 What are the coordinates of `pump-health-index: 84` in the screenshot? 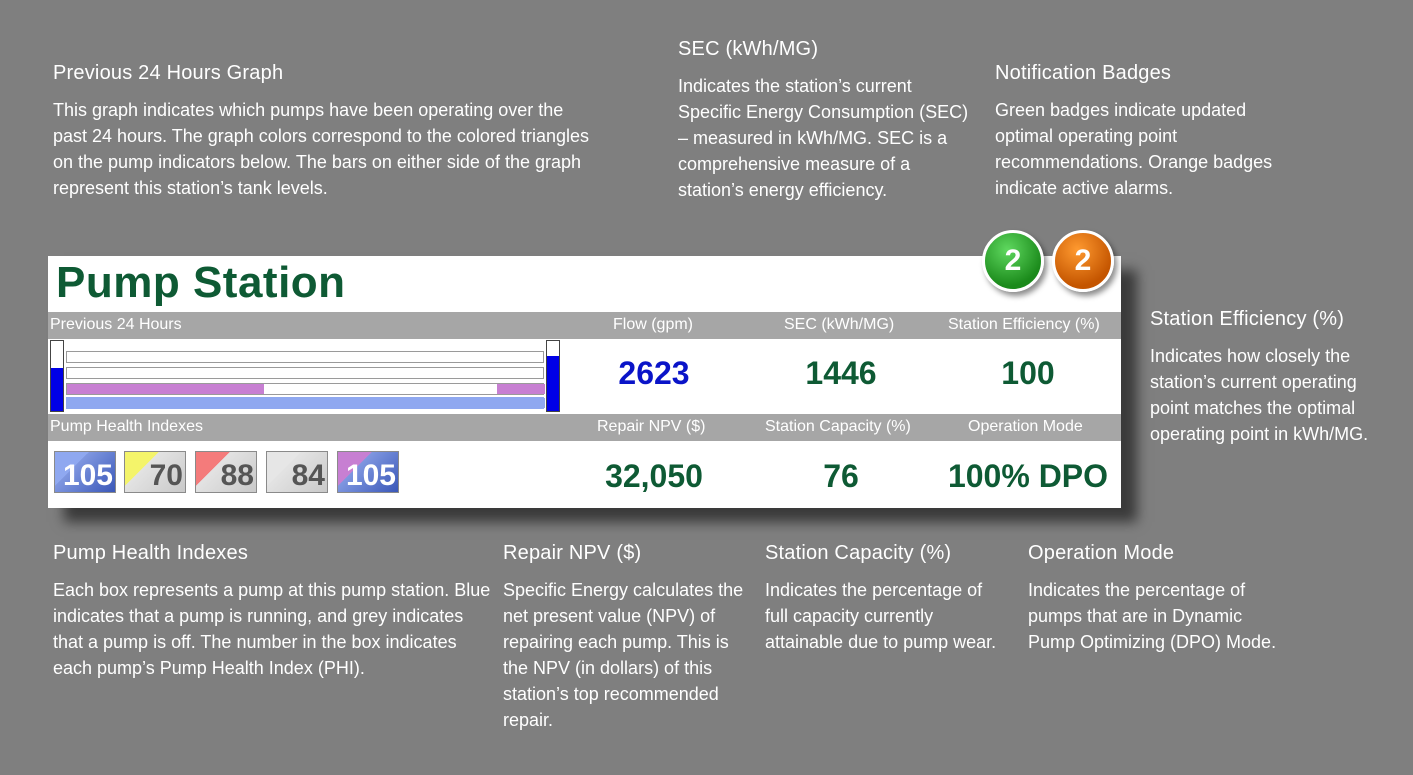 It's located at (308, 475).